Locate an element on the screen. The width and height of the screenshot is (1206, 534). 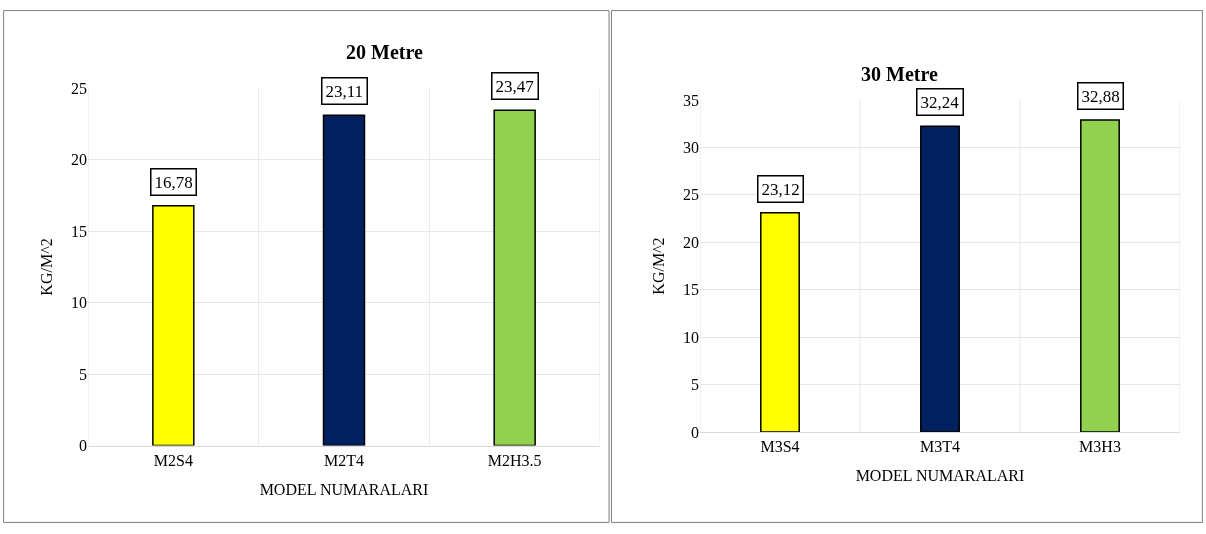
chart-title: 20 Metre is located at coordinates (384, 52).